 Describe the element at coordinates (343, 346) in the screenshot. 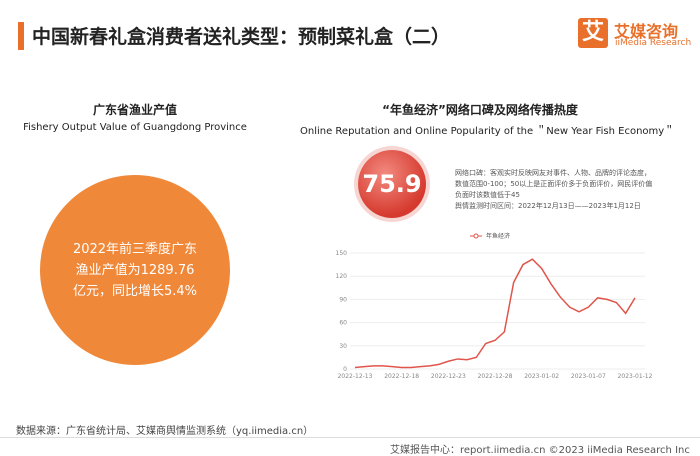

I see `y-tick-label: 30` at that location.